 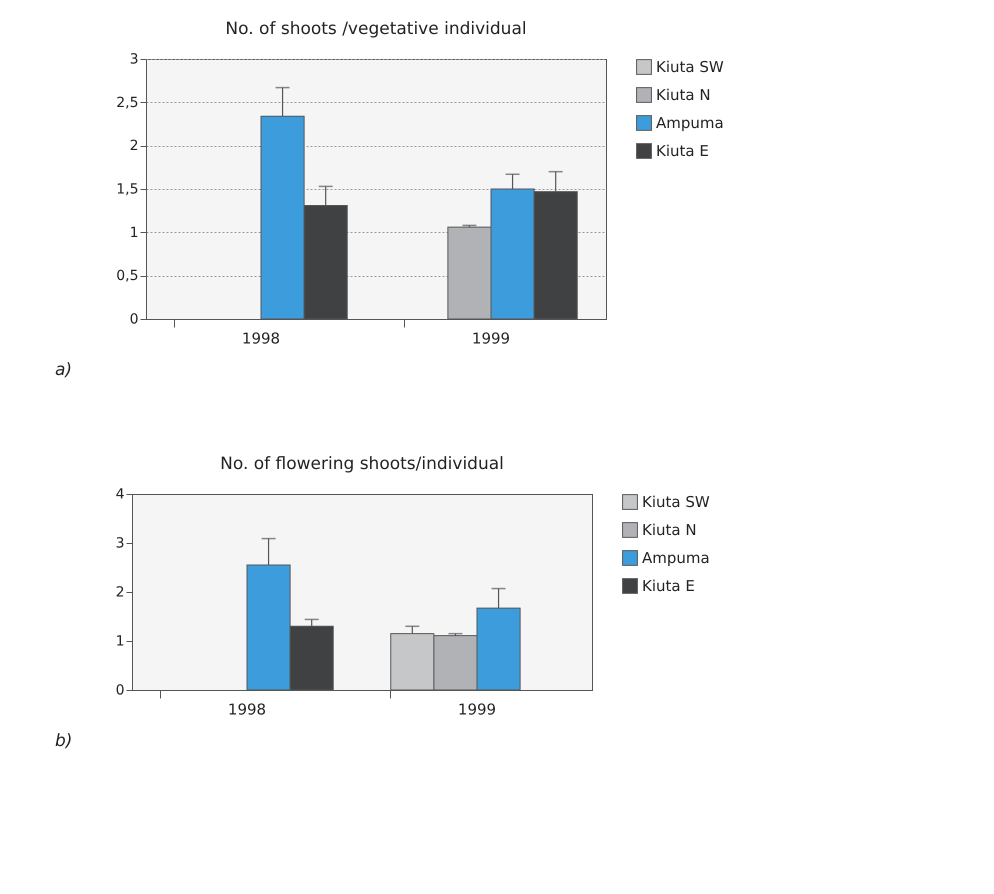 What do you see at coordinates (120, 494) in the screenshot?
I see `y-tick-label: 4` at bounding box center [120, 494].